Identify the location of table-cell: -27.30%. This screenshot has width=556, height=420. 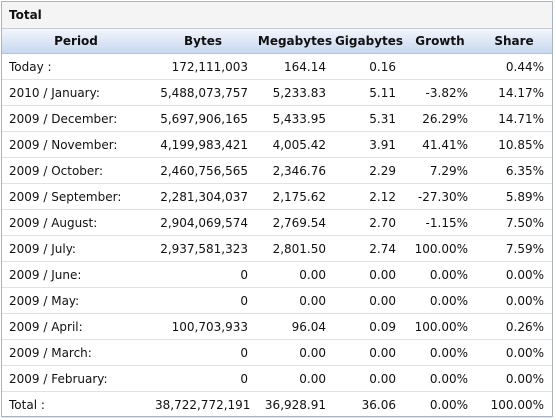
(440, 196).